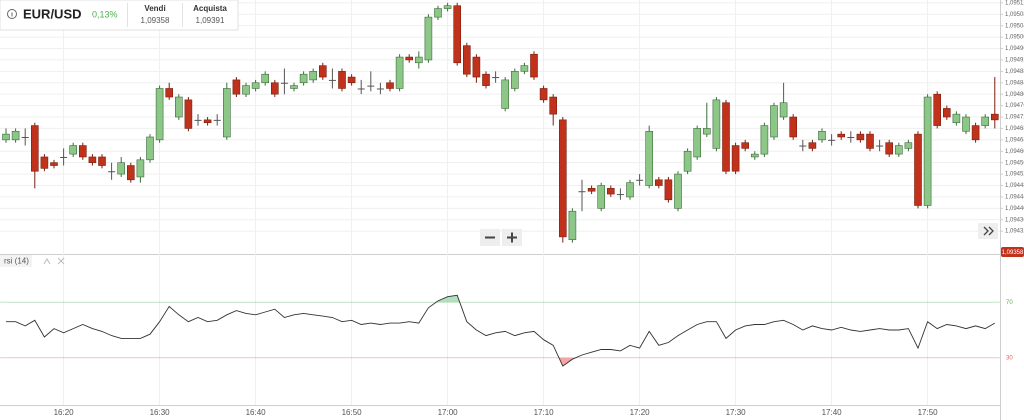  I want to click on y-tick-label: 1,09444, so click(1014, 197).